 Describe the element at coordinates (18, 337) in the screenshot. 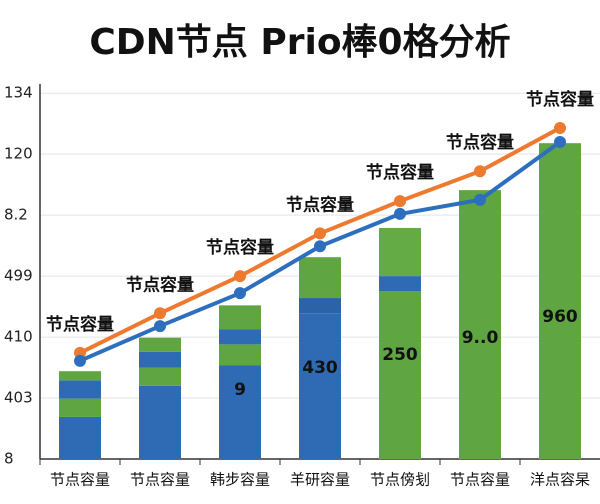

I see `y-tick-label: 410` at that location.